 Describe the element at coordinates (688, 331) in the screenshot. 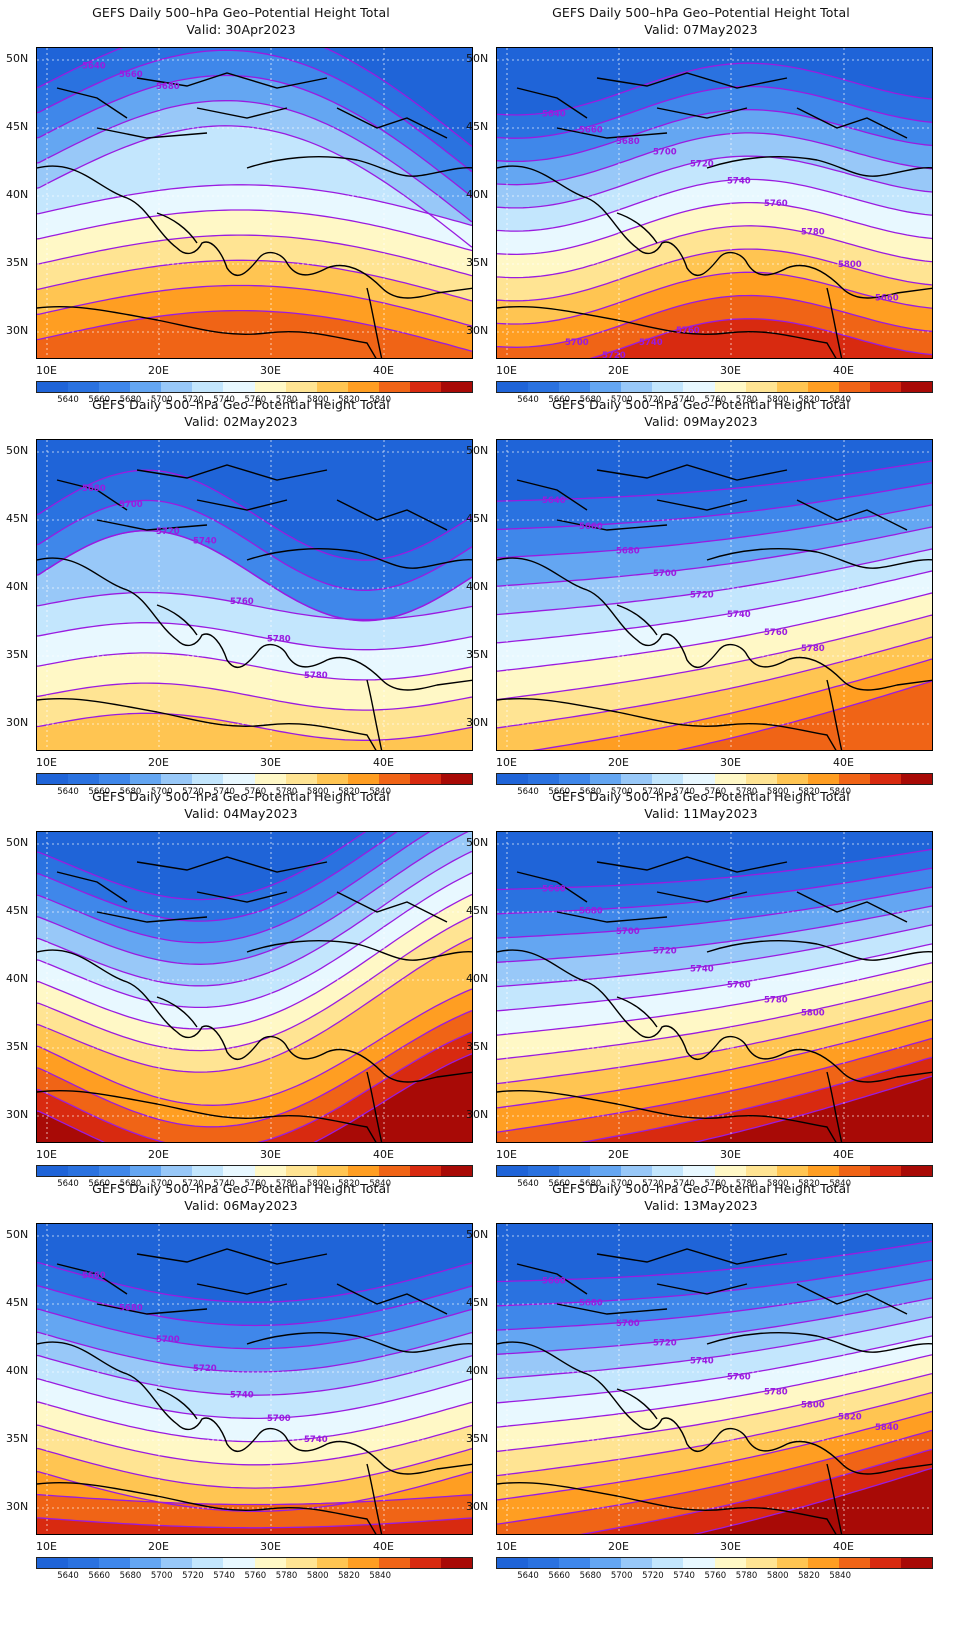

I see `contour-label: 5760` at that location.